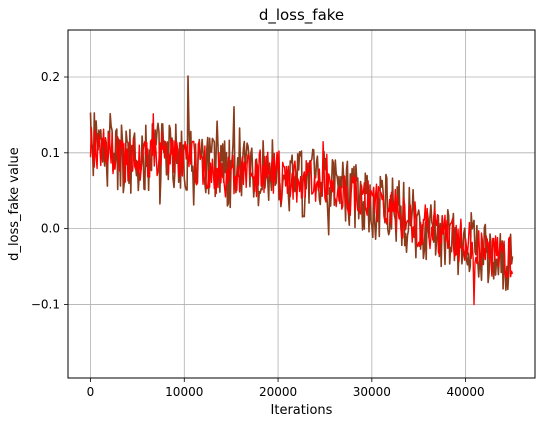 Image resolution: width=550 pixels, height=426 pixels. I want to click on x-tick-label: 40000, so click(466, 392).